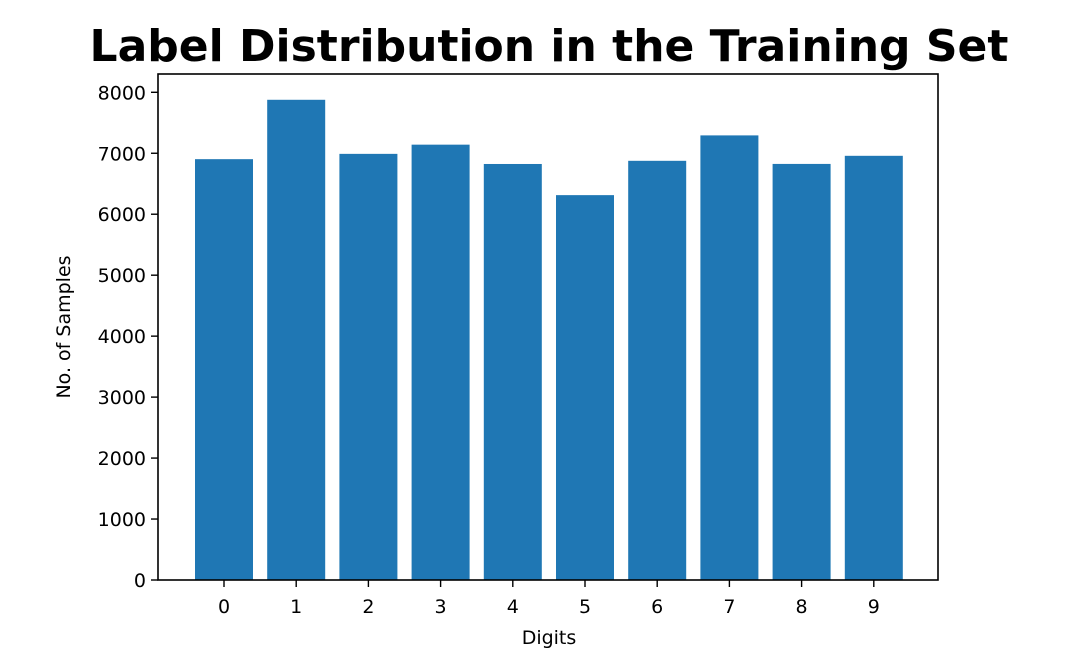 This screenshot has width=1088, height=672. What do you see at coordinates (122, 93) in the screenshot?
I see `y-tick-label: 8000` at bounding box center [122, 93].